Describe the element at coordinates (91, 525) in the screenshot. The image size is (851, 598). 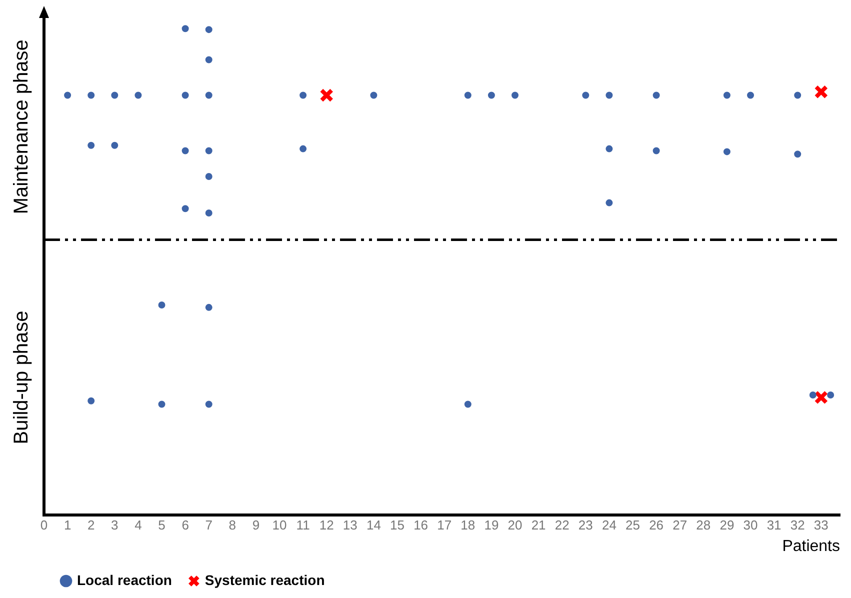
I see `x-tick-label: 2` at that location.